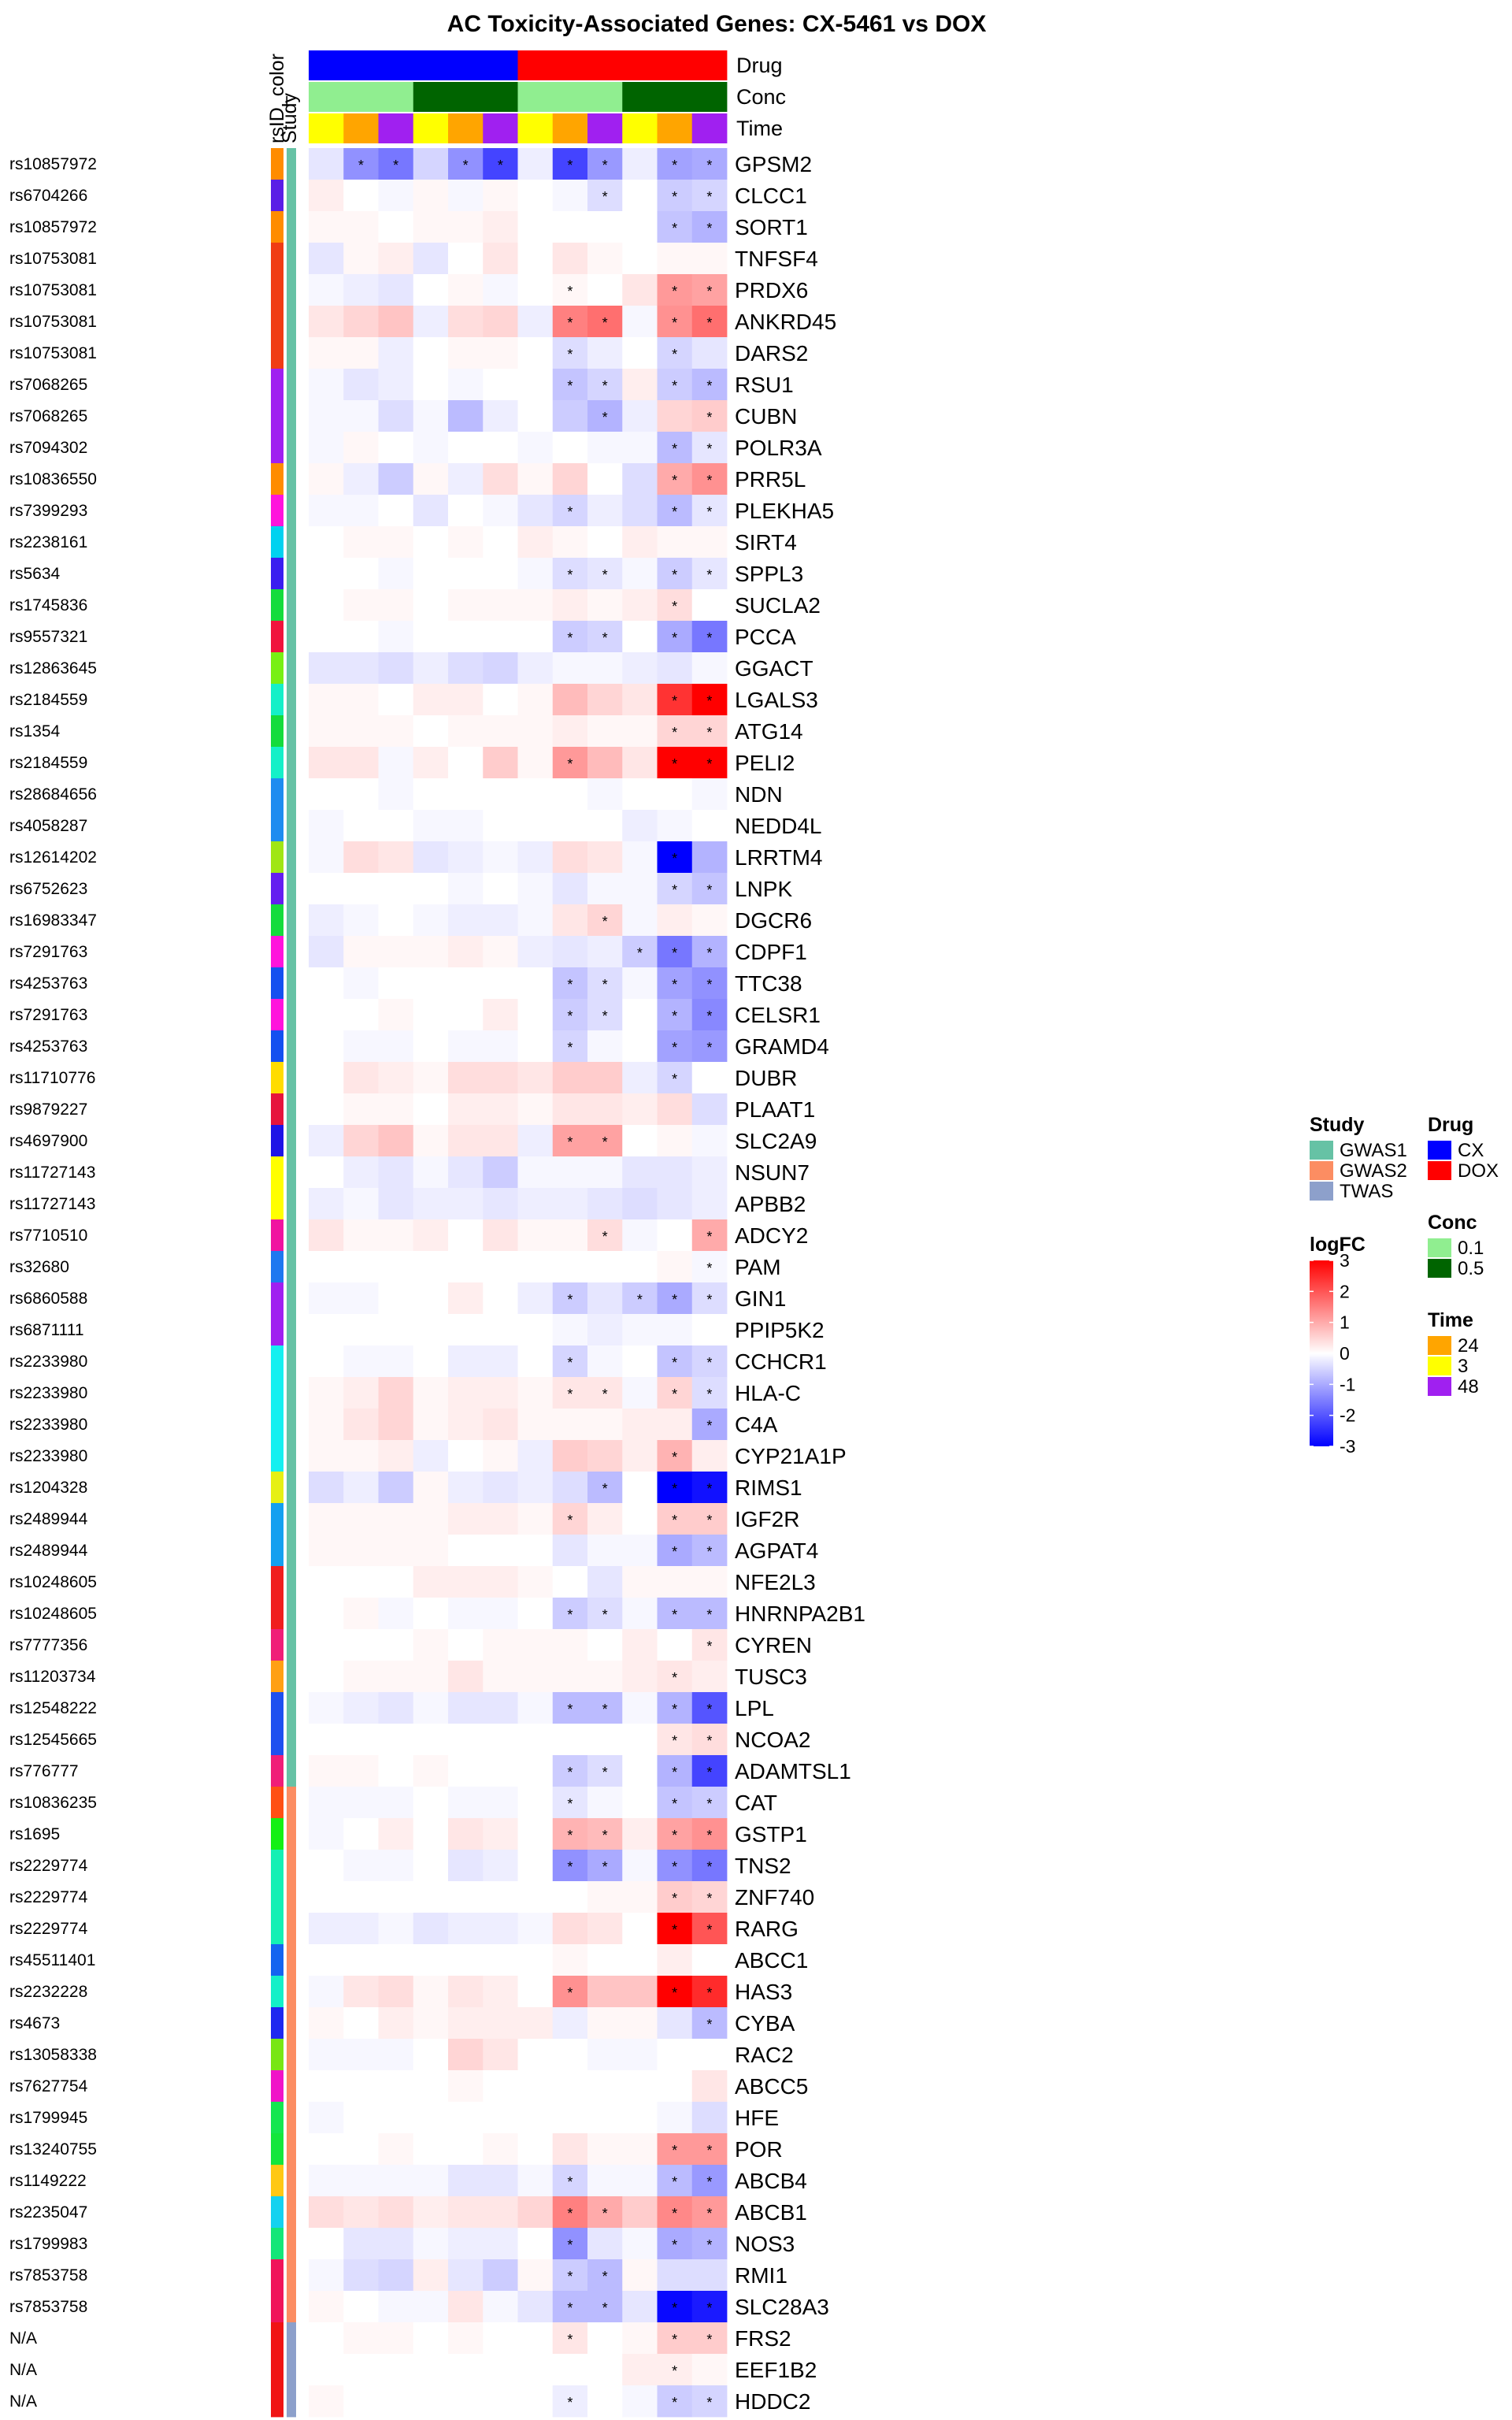  Describe the element at coordinates (674, 1615) in the screenshot. I see `sig-star-46-10: *` at that location.